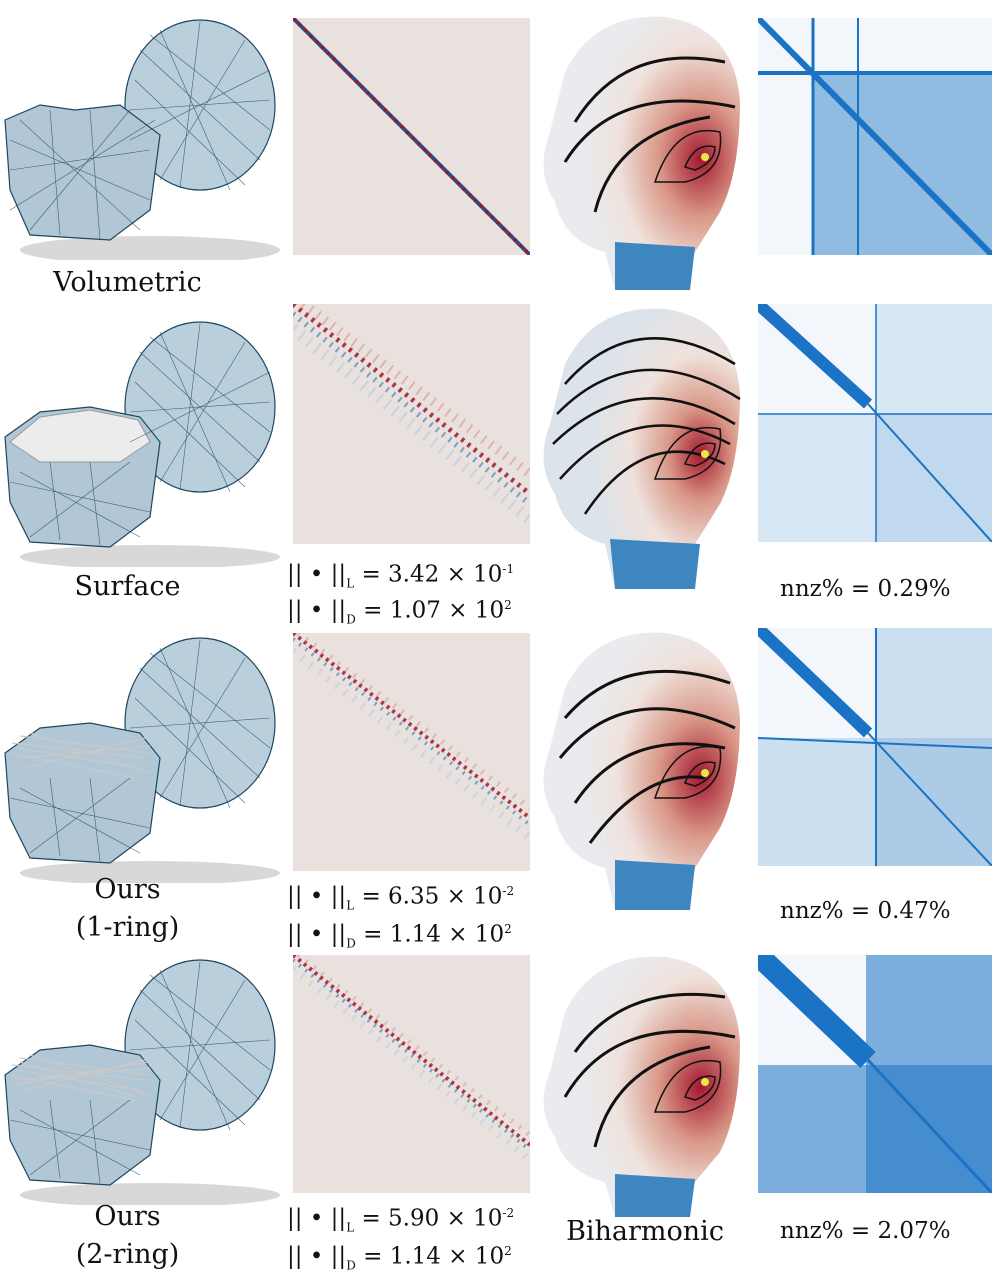 This screenshot has width=1000, height=1282. I want to click on norm-L: || • ||L = 5.90 × 10-2, so click(400, 1220).